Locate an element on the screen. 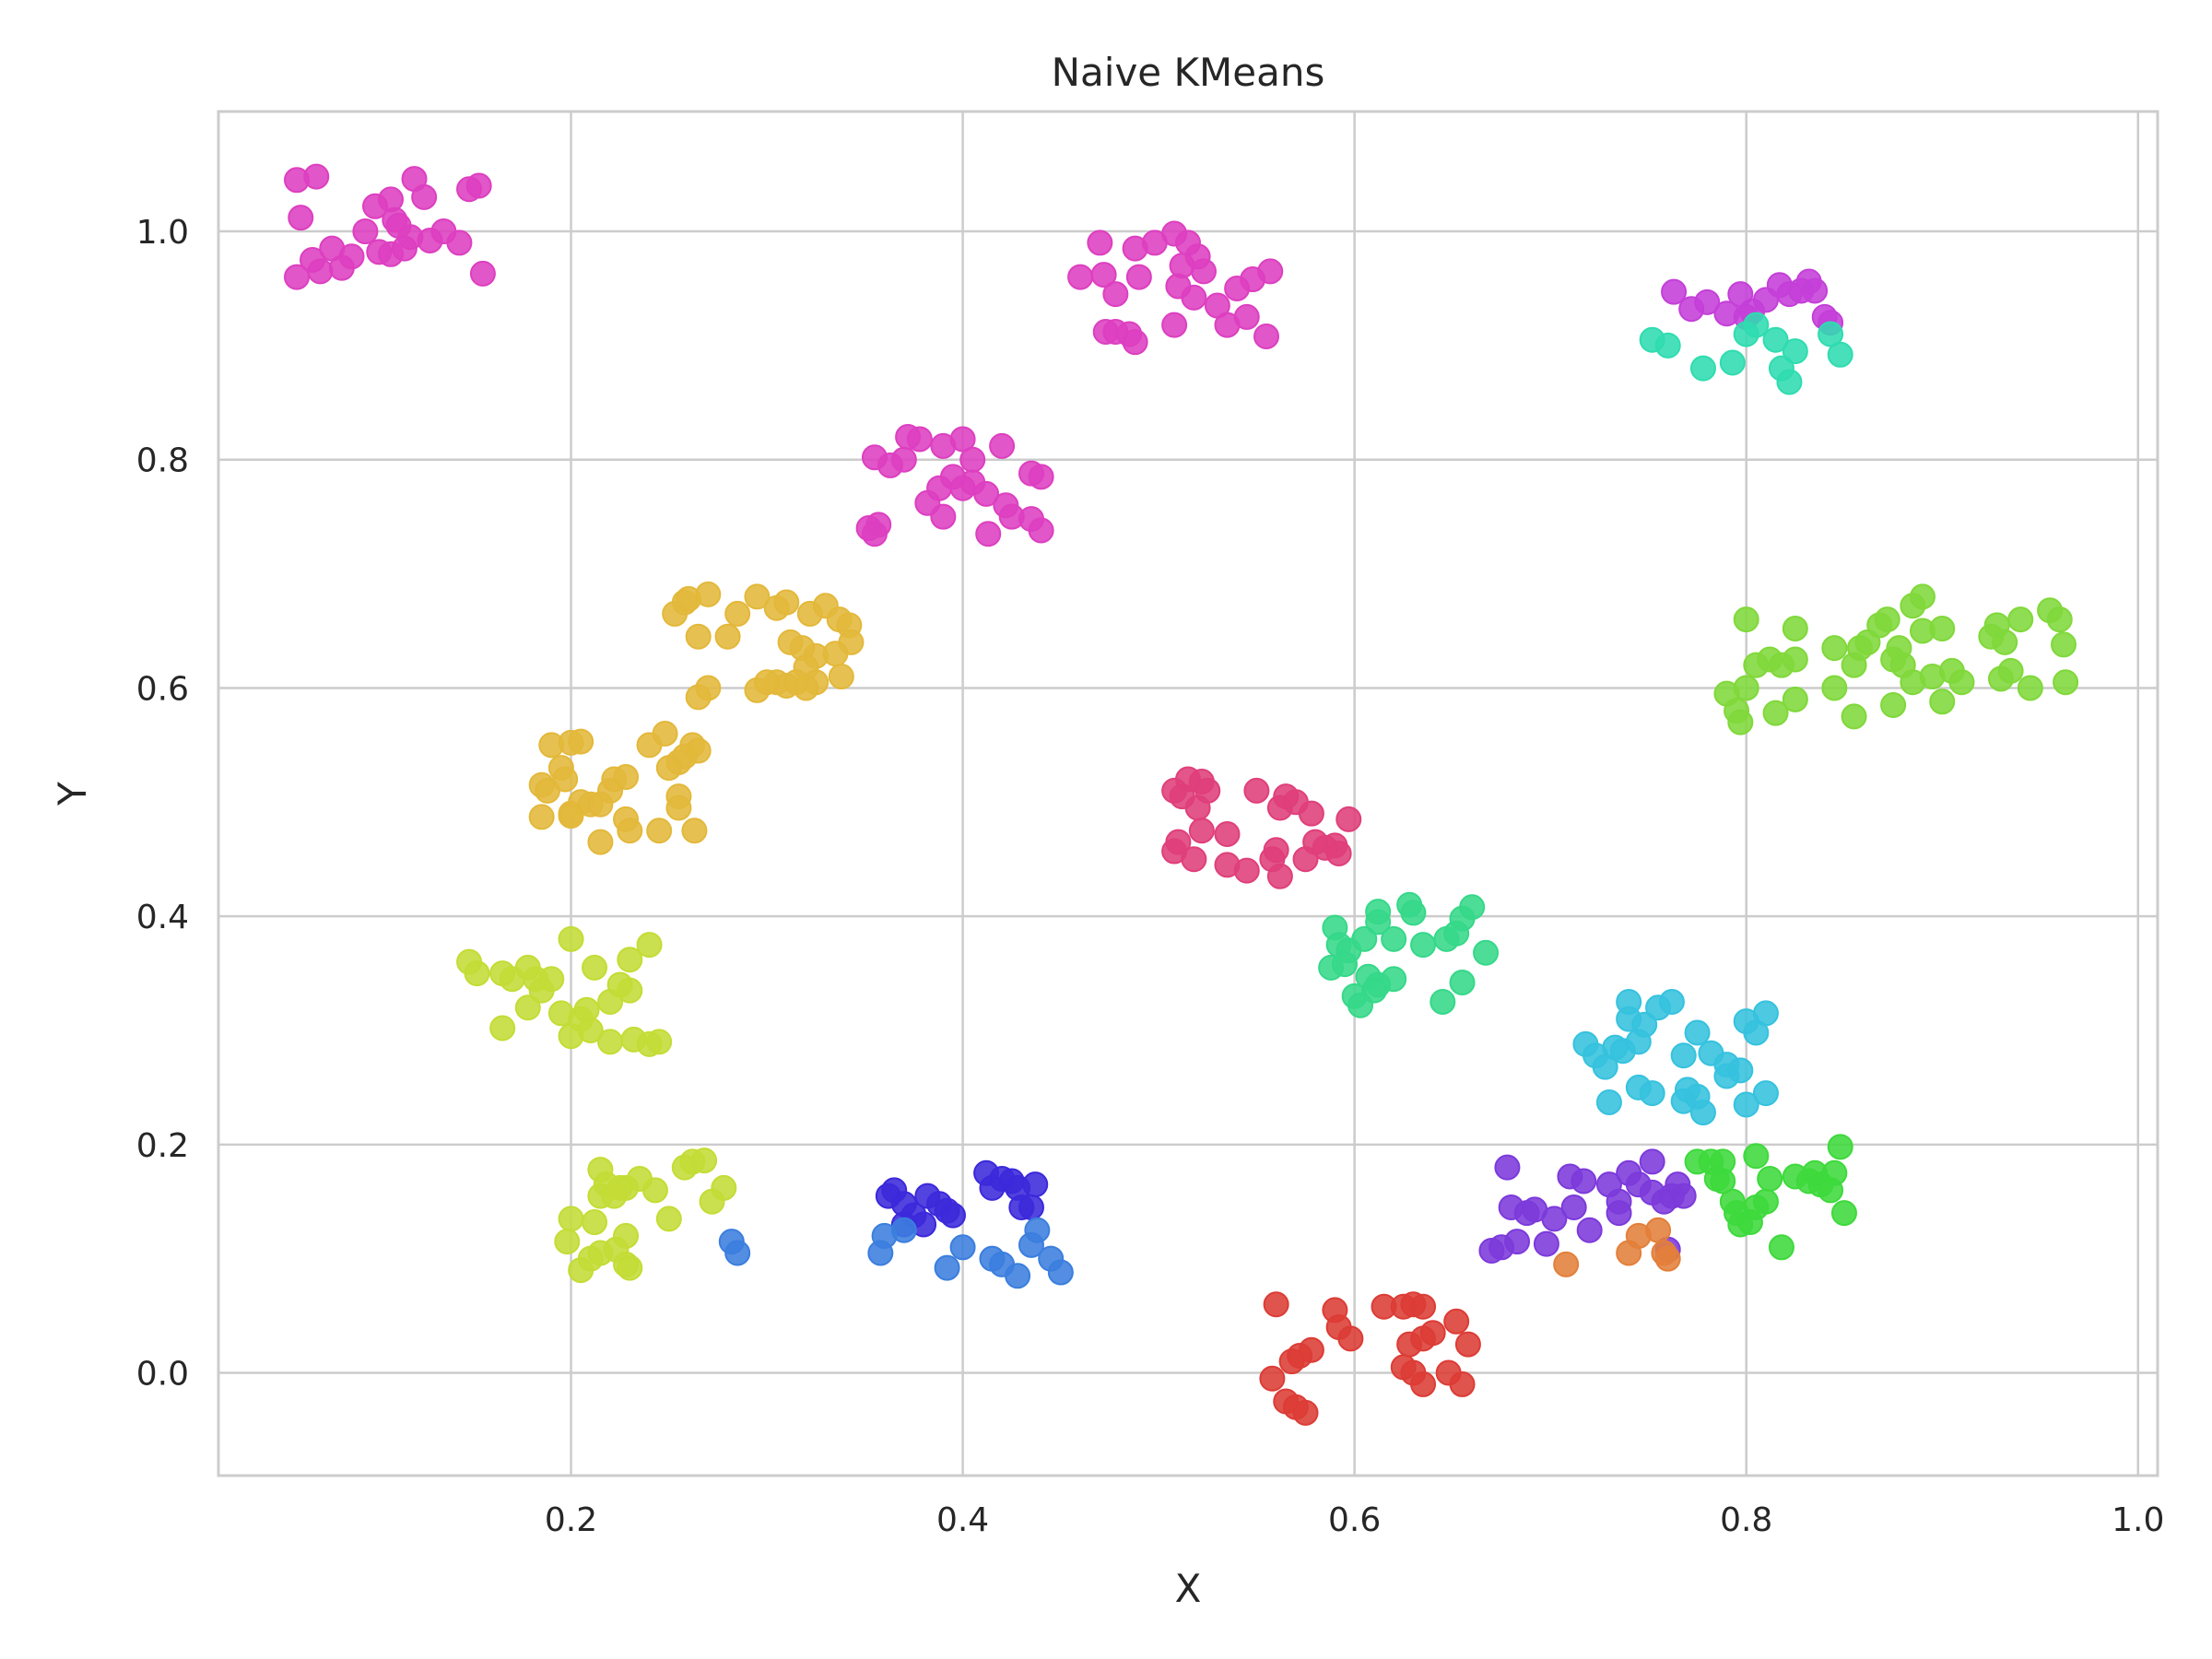 Image resolution: width=2212 pixels, height=1659 pixels. x-tick-label: 1.0 is located at coordinates (2138, 1520).